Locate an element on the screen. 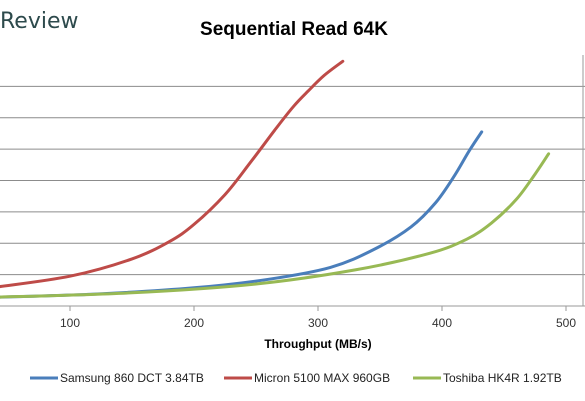 The width and height of the screenshot is (585, 401). chart-title: Sequential Read 64K is located at coordinates (294, 29).